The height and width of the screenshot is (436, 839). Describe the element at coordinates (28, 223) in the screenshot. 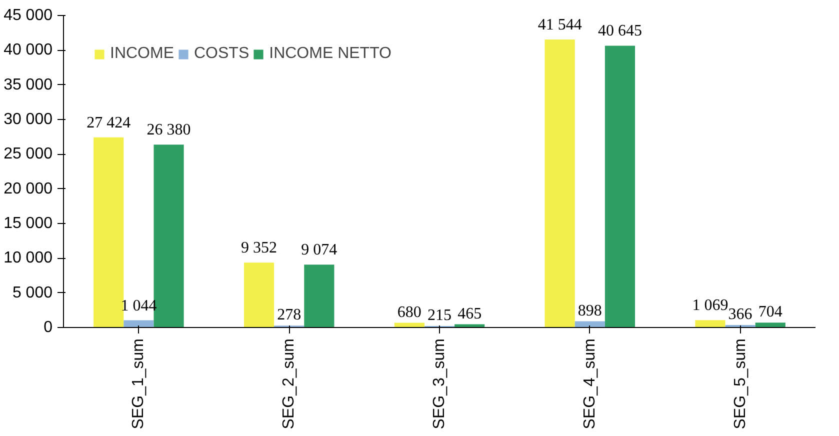

I see `y-tick-label: 15 000` at that location.